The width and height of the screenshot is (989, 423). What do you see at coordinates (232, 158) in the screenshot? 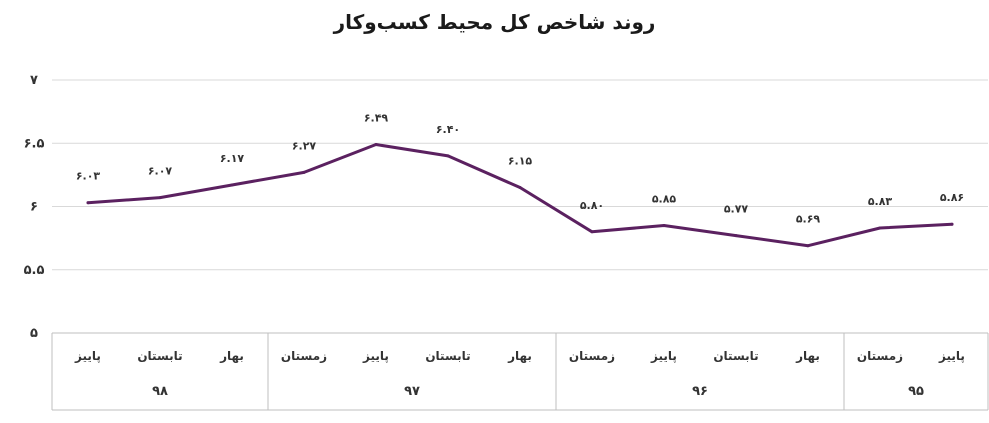
I see `data-label: ۶.۱۷` at bounding box center [232, 158].